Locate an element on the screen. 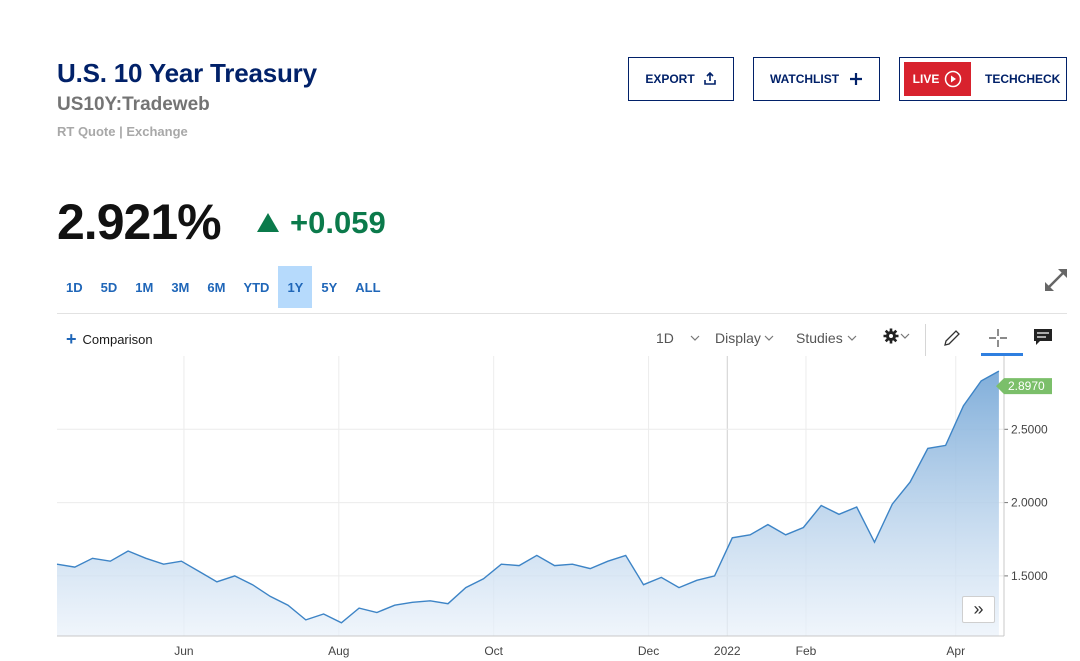 The height and width of the screenshot is (661, 1080). x-tick-label: Dec is located at coordinates (648, 651).